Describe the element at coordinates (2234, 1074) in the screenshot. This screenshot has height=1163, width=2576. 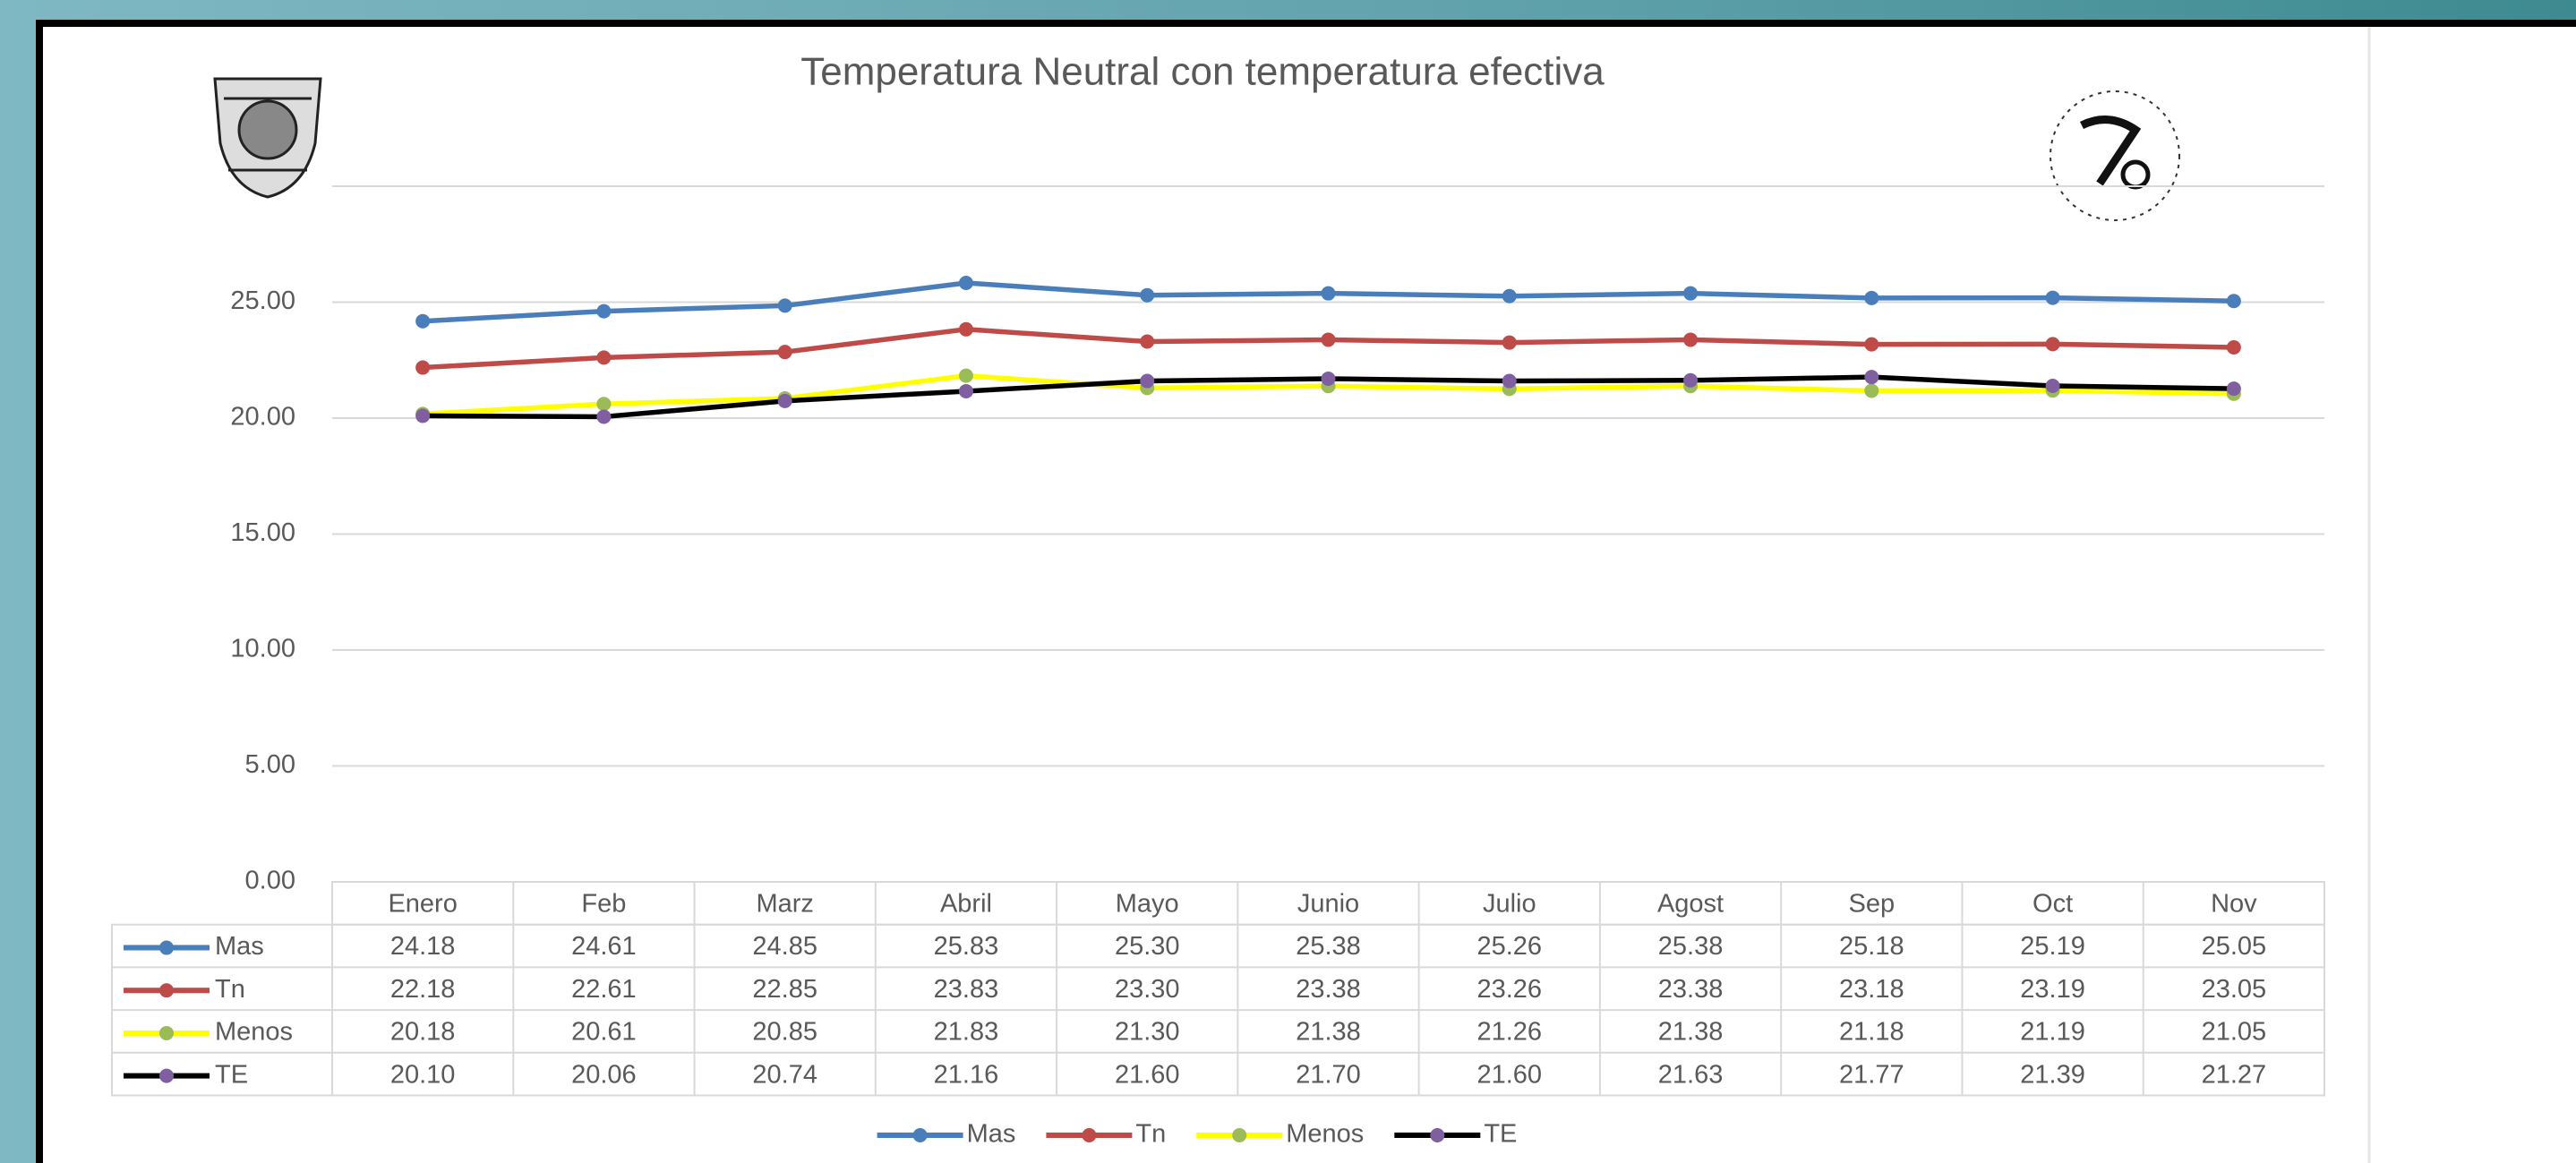
I see `table-value: 21.27` at that location.